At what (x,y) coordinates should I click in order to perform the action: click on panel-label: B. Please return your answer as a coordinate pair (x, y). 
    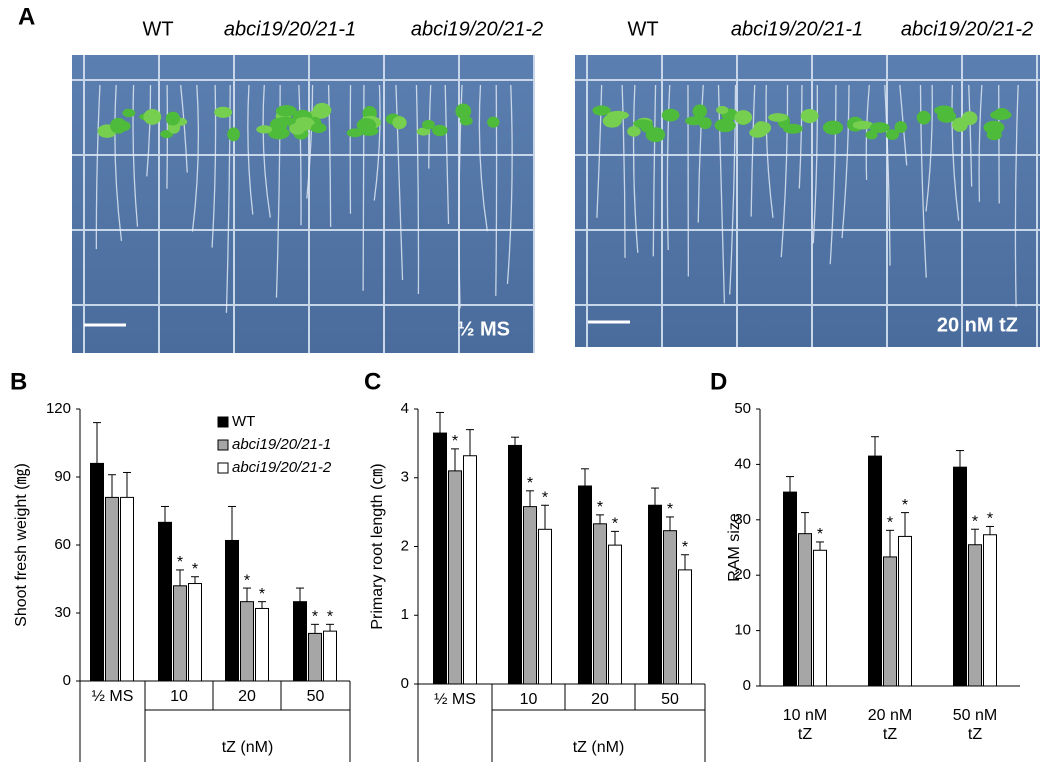
    Looking at the image, I should click on (18, 381).